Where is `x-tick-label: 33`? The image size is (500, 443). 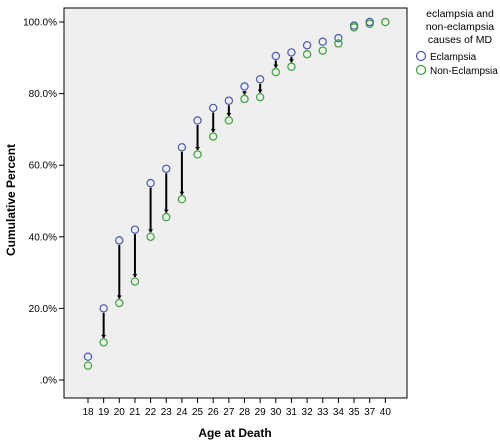
x-tick-label: 33 is located at coordinates (323, 412).